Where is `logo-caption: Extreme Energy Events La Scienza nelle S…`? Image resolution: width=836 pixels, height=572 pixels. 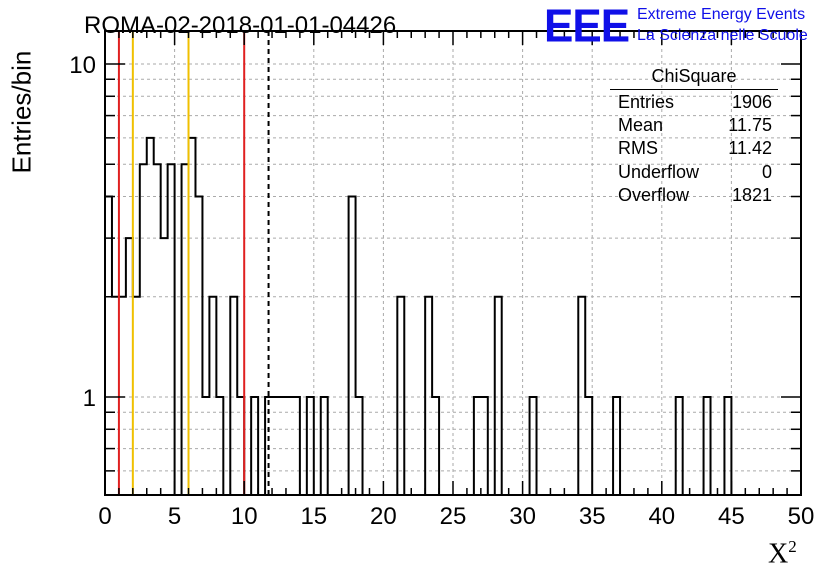
logo-caption: Extreme Energy Events La Scienza nelle S… is located at coordinates (722, 25).